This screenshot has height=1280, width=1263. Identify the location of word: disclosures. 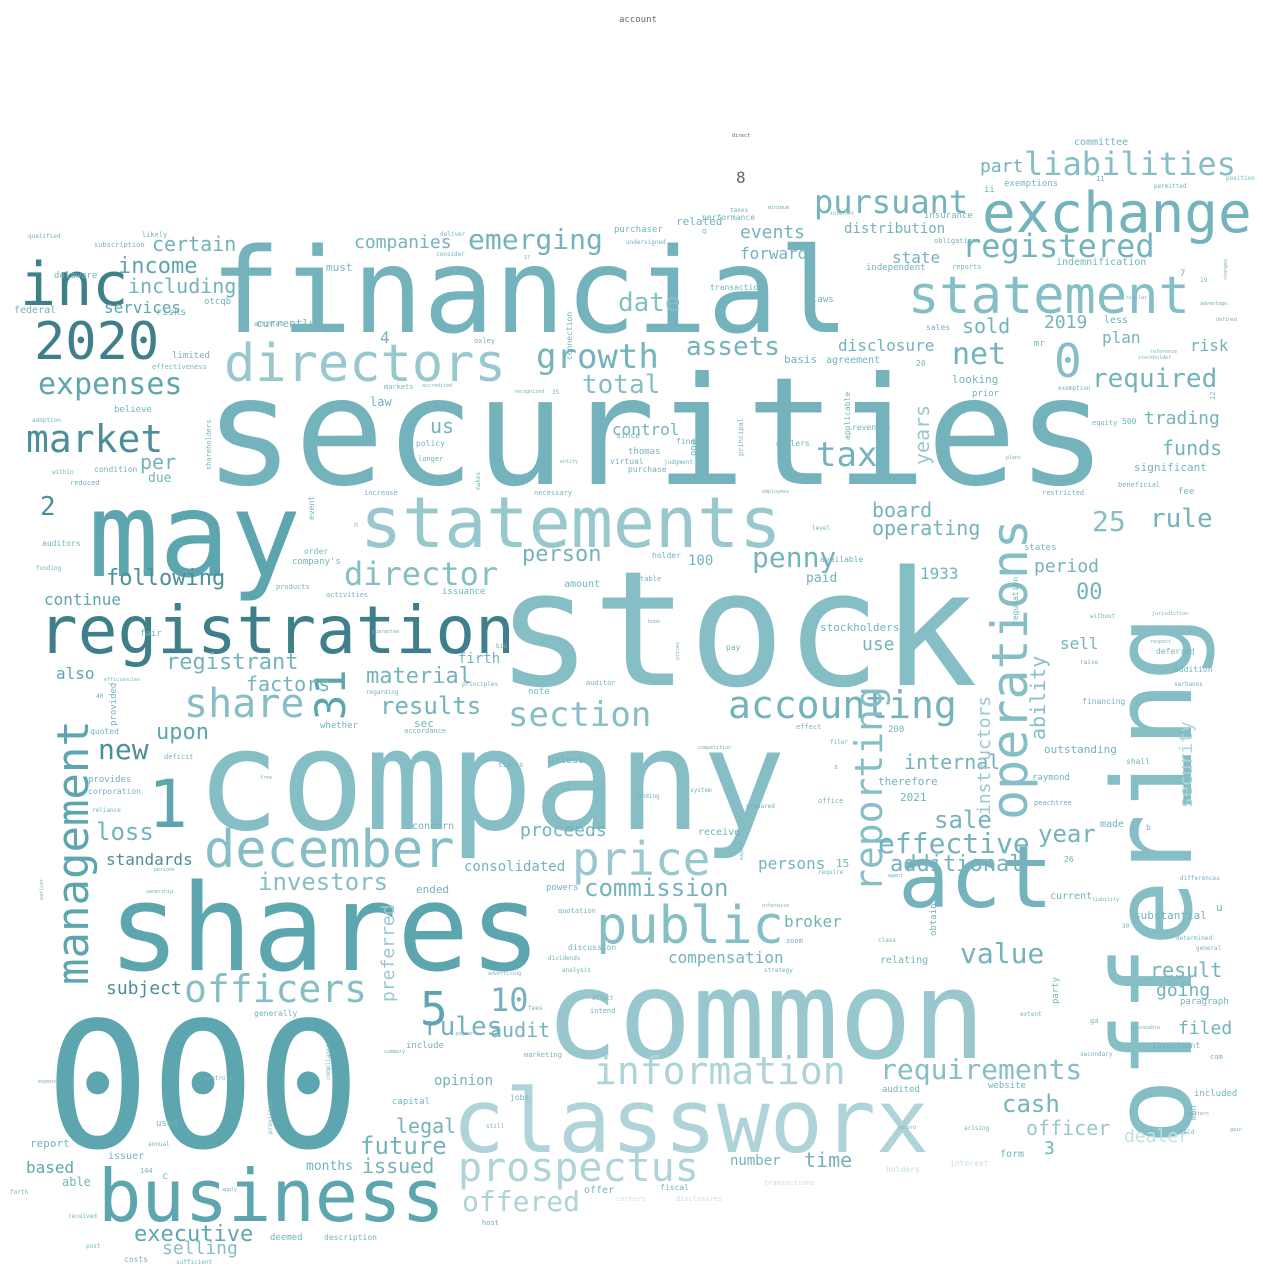
(699, 1199).